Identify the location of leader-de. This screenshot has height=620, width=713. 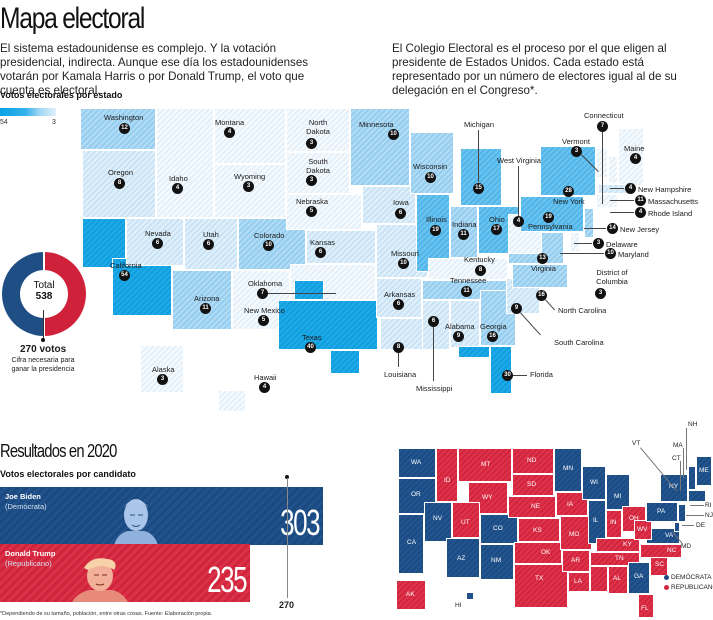
(688, 525).